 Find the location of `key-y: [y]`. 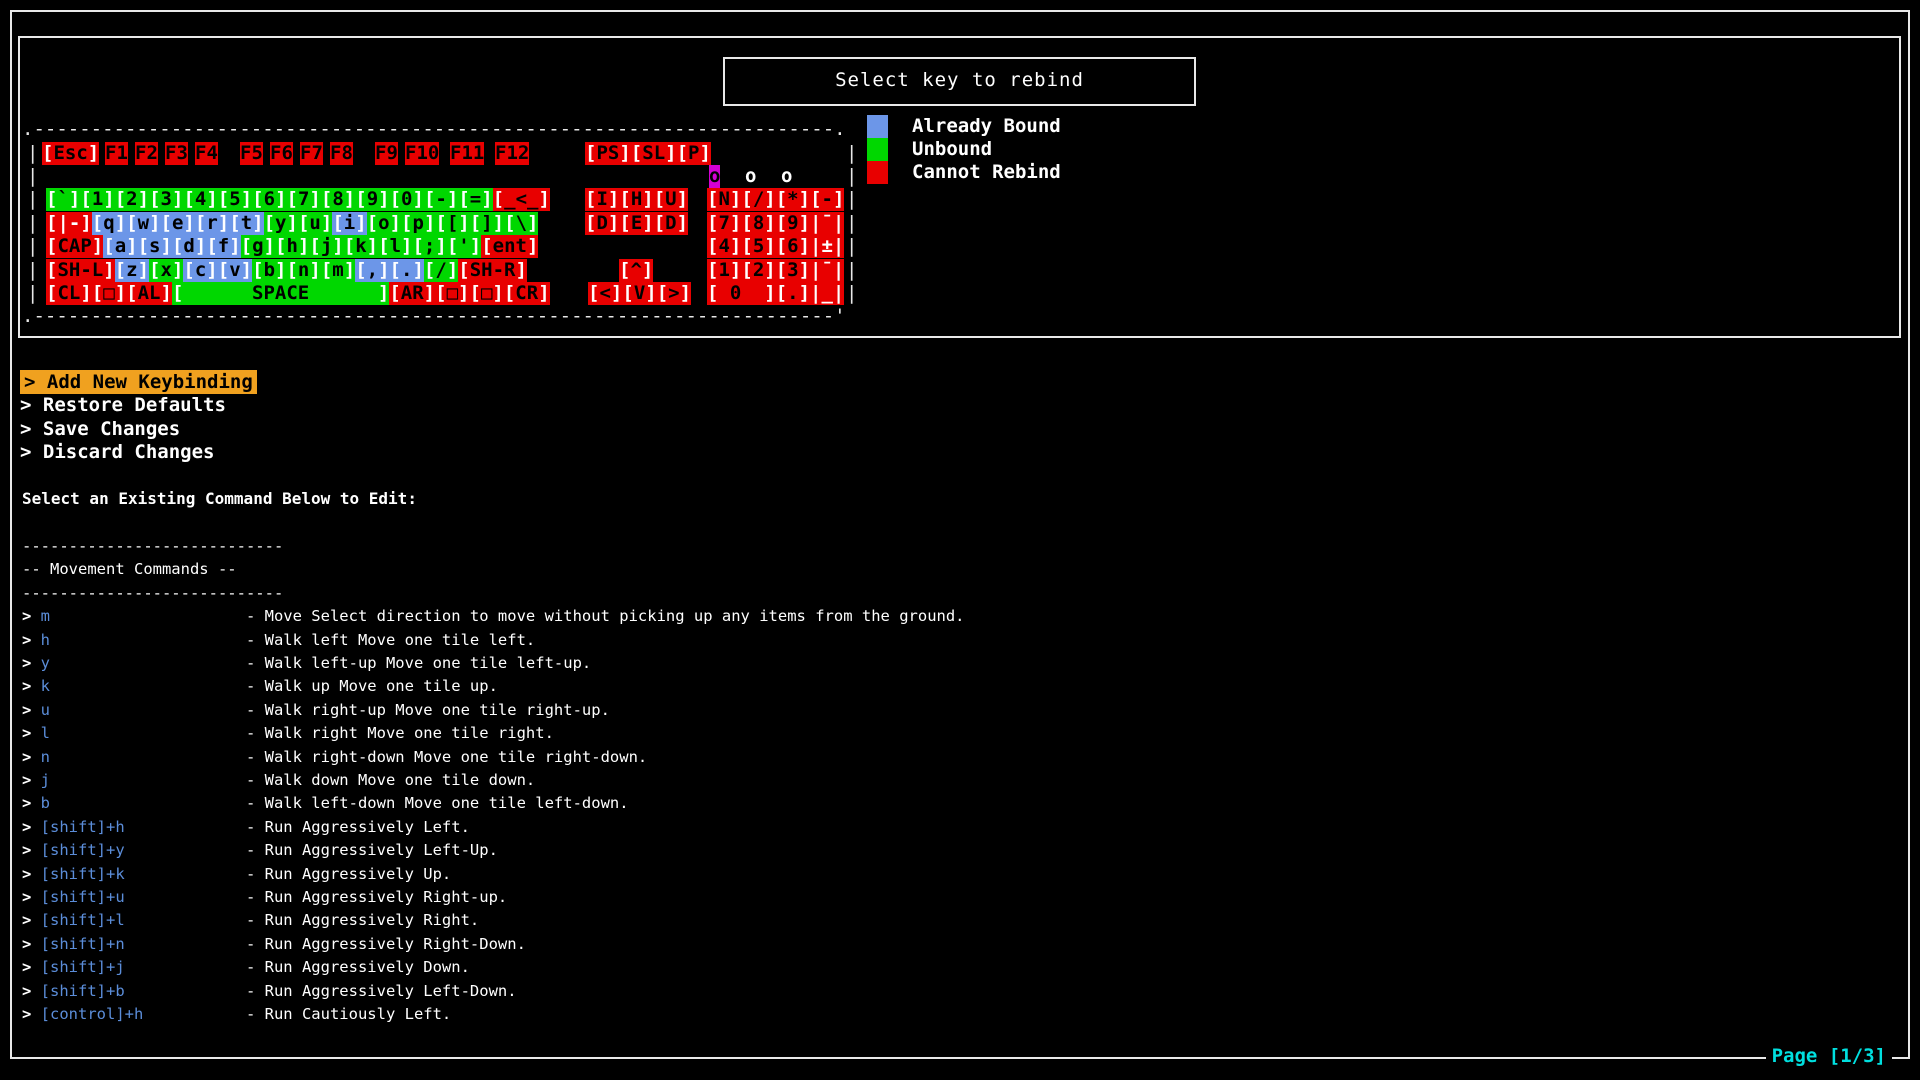

key-y: [y] is located at coordinates (280, 223).